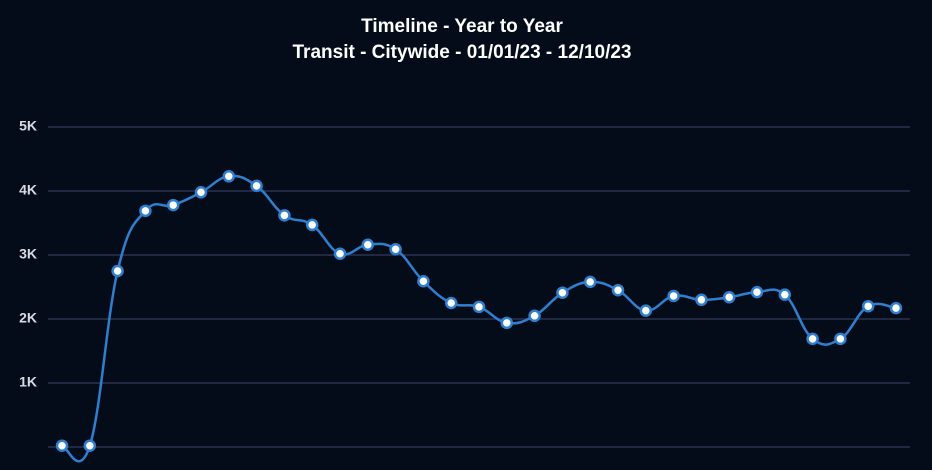 This screenshot has height=470, width=932. Describe the element at coordinates (28, 254) in the screenshot. I see `y-tick-label: 3K` at that location.